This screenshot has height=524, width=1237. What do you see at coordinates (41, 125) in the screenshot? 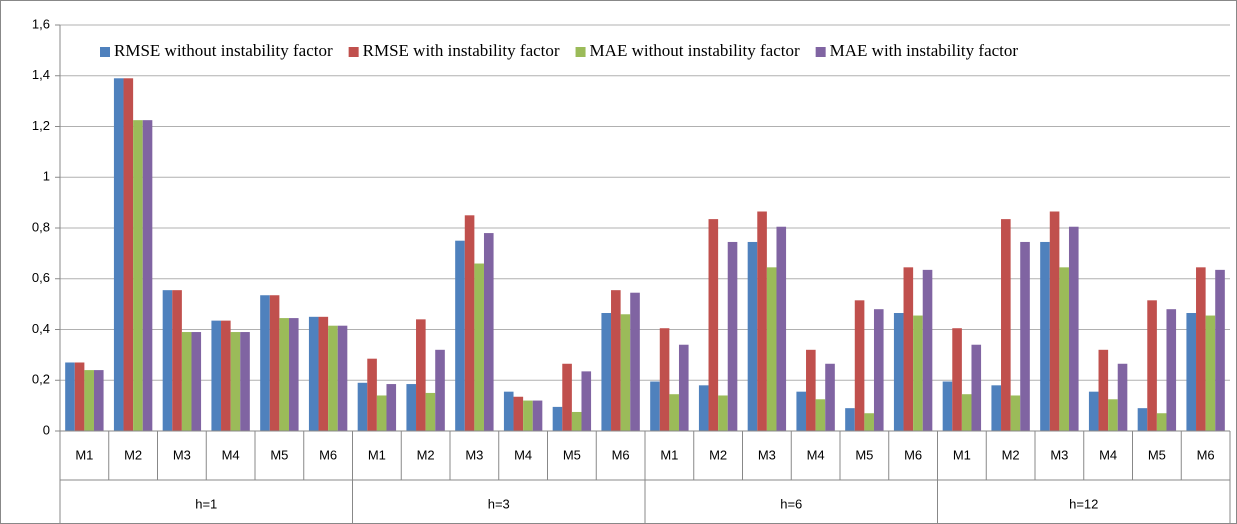
I see `y-tick-label: 1,2` at bounding box center [41, 125].